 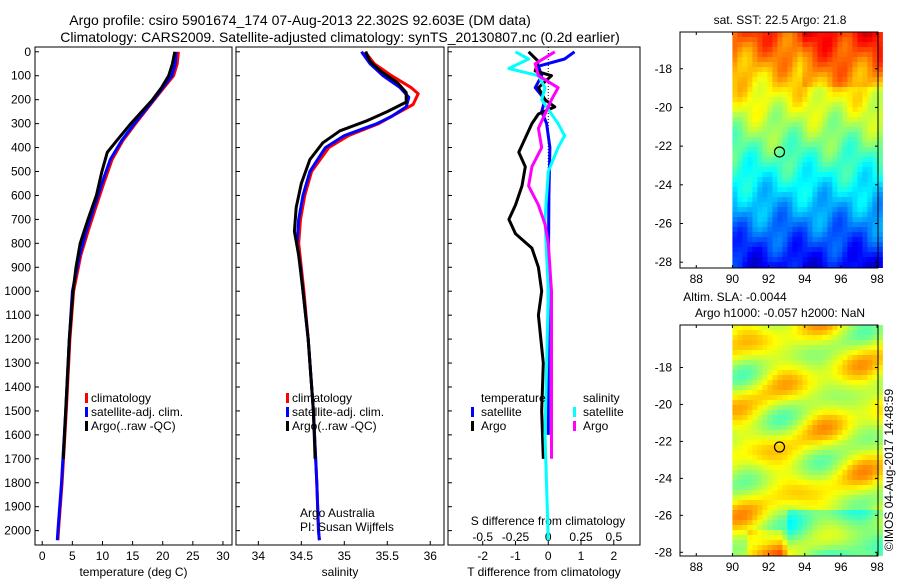 What do you see at coordinates (86, 398) in the screenshot?
I see `legend-swatch` at bounding box center [86, 398].